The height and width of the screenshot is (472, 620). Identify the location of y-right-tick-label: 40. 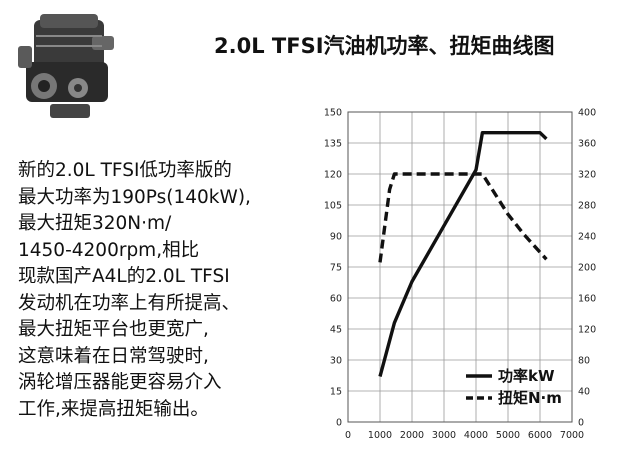
(584, 392).